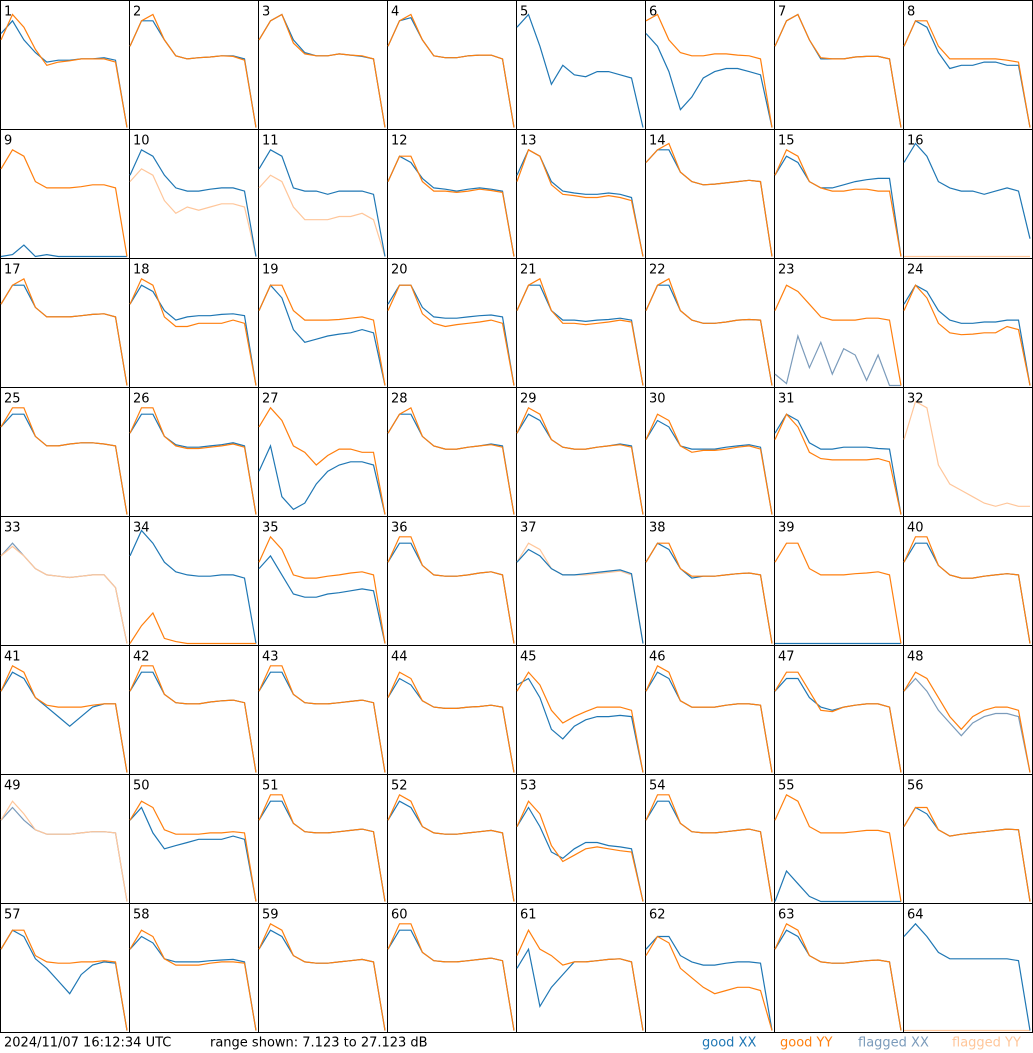  Describe the element at coordinates (986, 1043) in the screenshot. I see `legend-entry: flagged YY` at that location.